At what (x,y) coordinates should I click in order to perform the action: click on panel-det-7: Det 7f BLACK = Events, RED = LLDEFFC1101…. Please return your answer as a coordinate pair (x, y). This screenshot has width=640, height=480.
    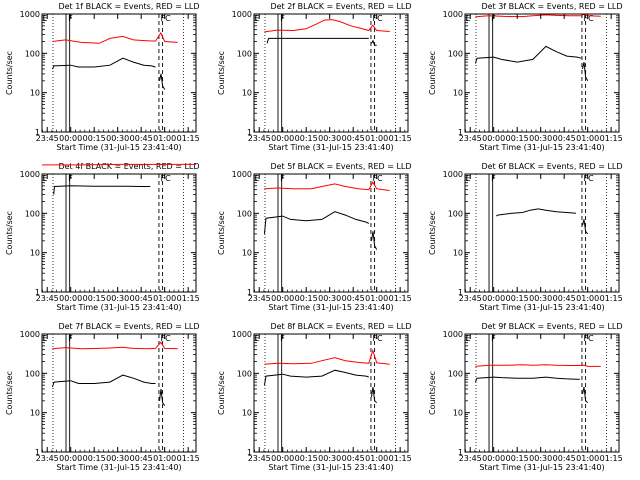
    Looking at the image, I should click on (102, 397).